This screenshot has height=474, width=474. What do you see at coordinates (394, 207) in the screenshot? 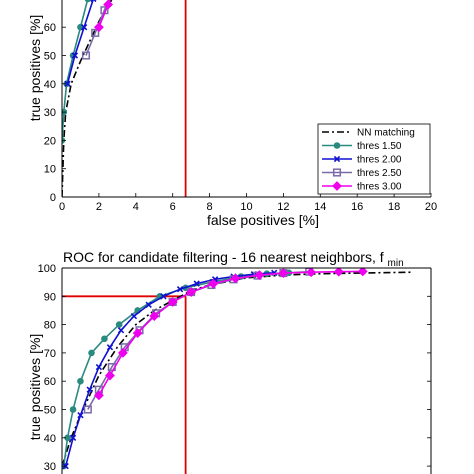
I see `top-x-tick-label: 18` at bounding box center [394, 207].